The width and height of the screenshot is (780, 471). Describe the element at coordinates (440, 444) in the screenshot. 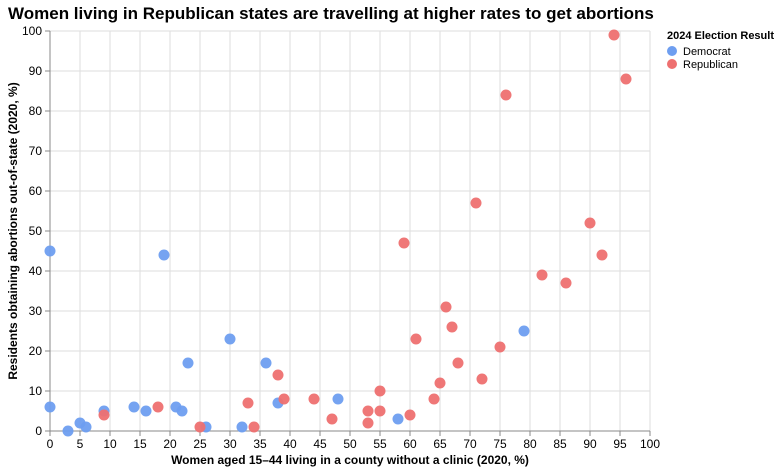

I see `x-tick-label: 65` at that location.